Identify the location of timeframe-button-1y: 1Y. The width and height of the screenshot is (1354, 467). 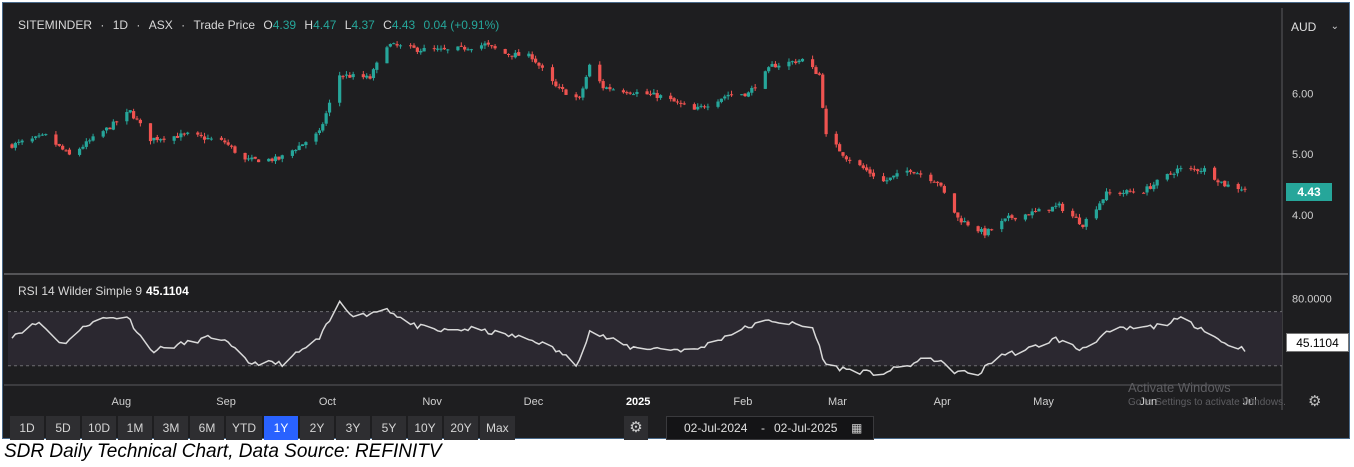
(281, 428).